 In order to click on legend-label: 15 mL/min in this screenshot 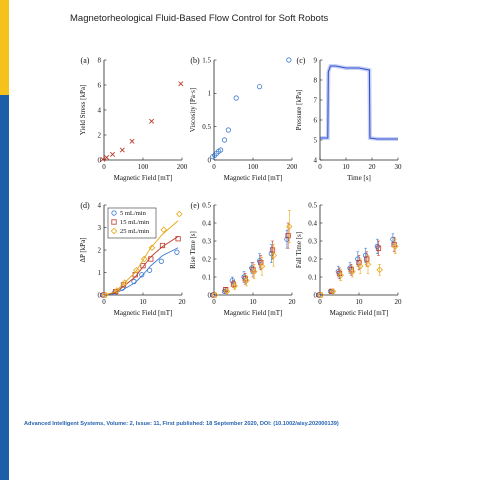, I will do `click(135, 222)`.